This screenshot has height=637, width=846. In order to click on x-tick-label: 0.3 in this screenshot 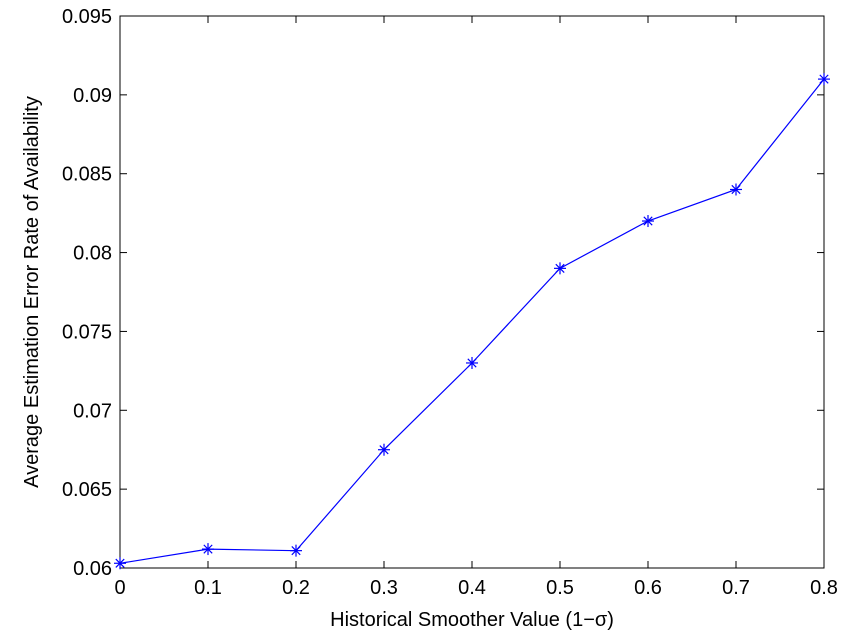, I will do `click(384, 588)`.